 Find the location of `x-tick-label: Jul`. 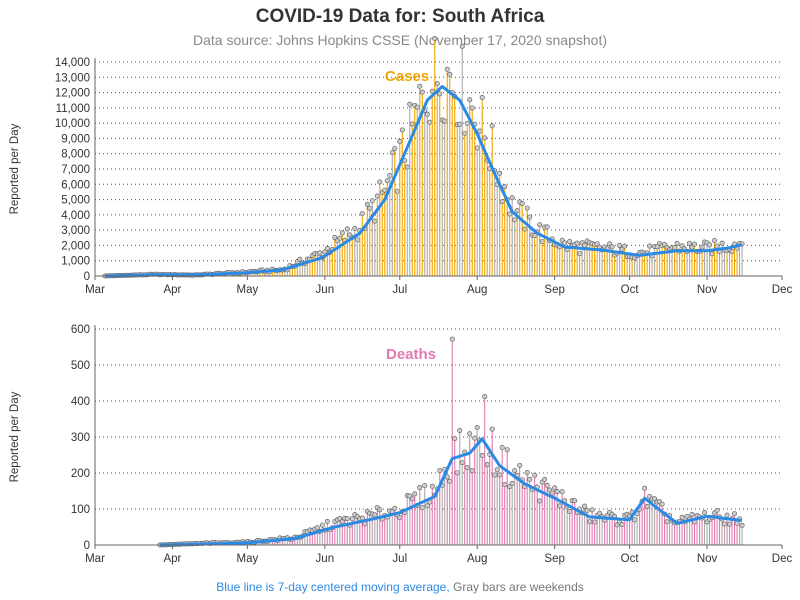

x-tick-label: Jul is located at coordinates (399, 559).